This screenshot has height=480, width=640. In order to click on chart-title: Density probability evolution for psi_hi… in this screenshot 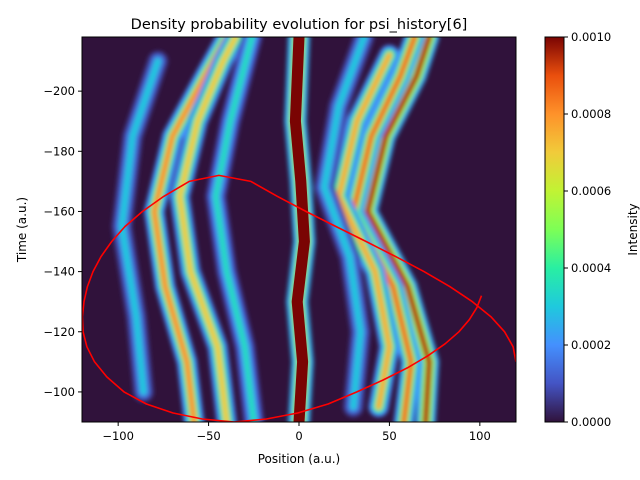, I will do `click(299, 25)`.